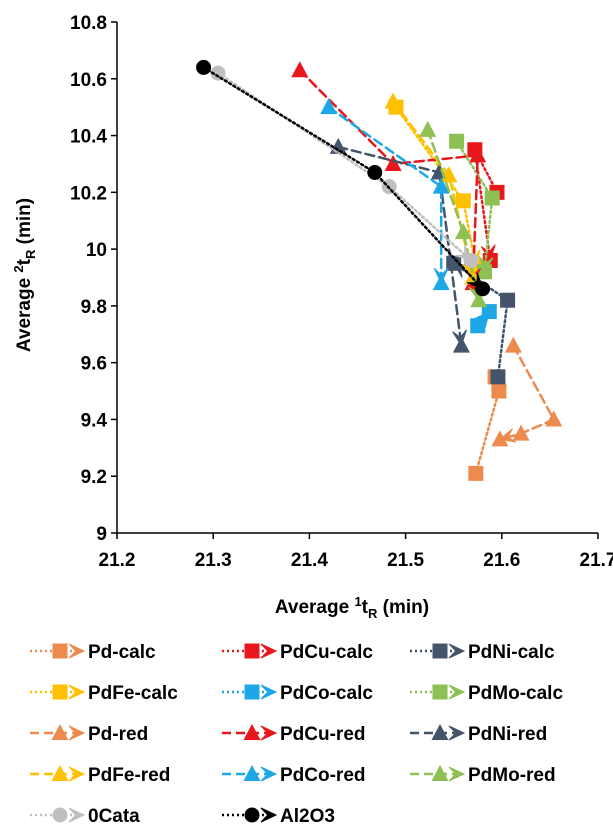 The image size is (613, 831). Describe the element at coordinates (326, 693) in the screenshot. I see `legend-label: PdCo-calc` at that location.